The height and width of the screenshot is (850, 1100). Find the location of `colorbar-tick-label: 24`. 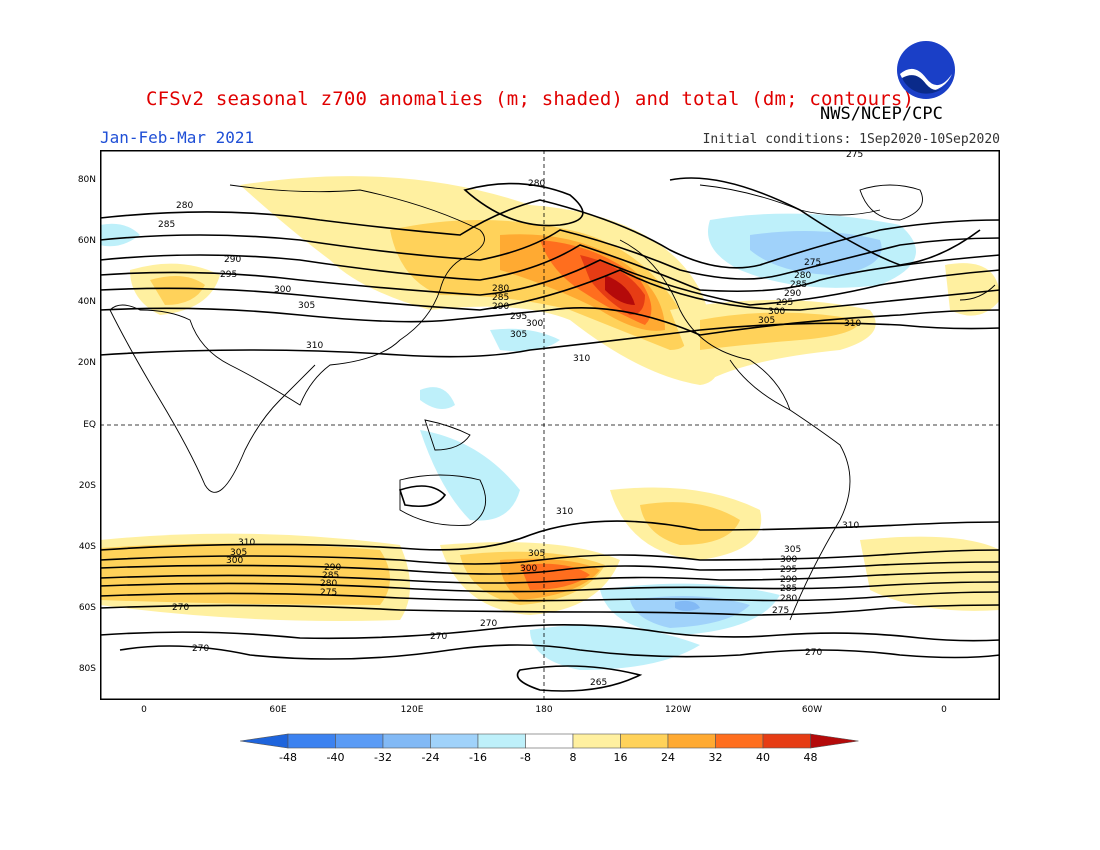

colorbar-tick-label: 24 is located at coordinates (668, 757).